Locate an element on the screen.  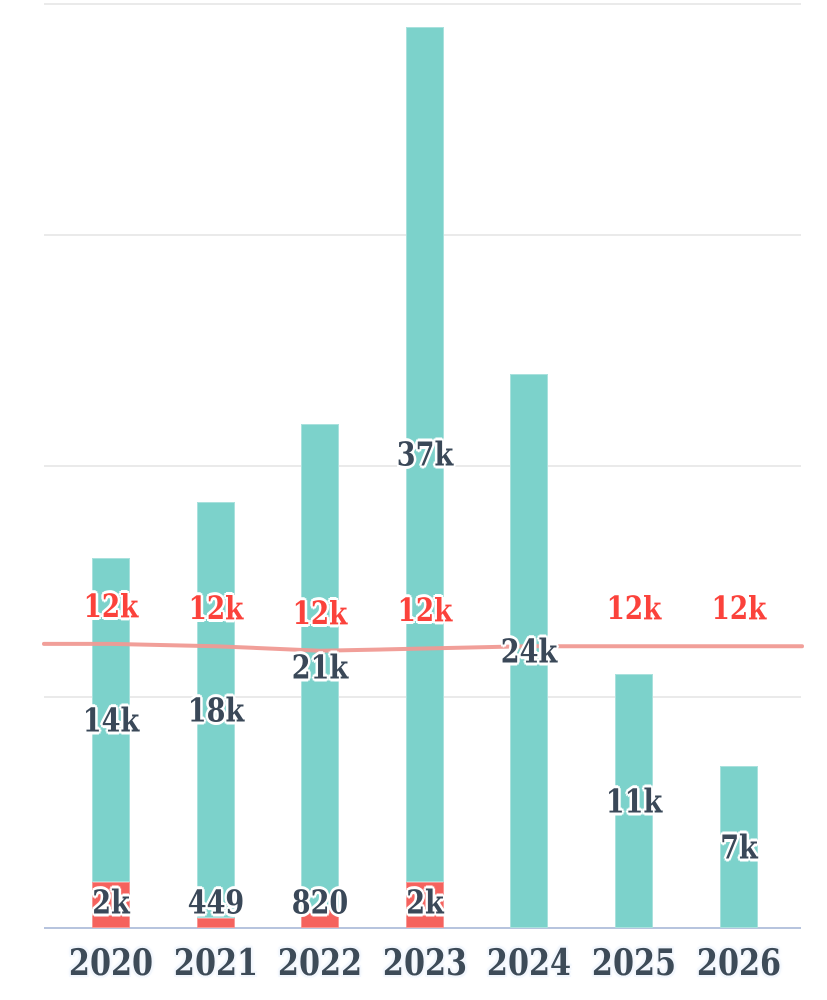
bar-label: 21k is located at coordinates (320, 666).